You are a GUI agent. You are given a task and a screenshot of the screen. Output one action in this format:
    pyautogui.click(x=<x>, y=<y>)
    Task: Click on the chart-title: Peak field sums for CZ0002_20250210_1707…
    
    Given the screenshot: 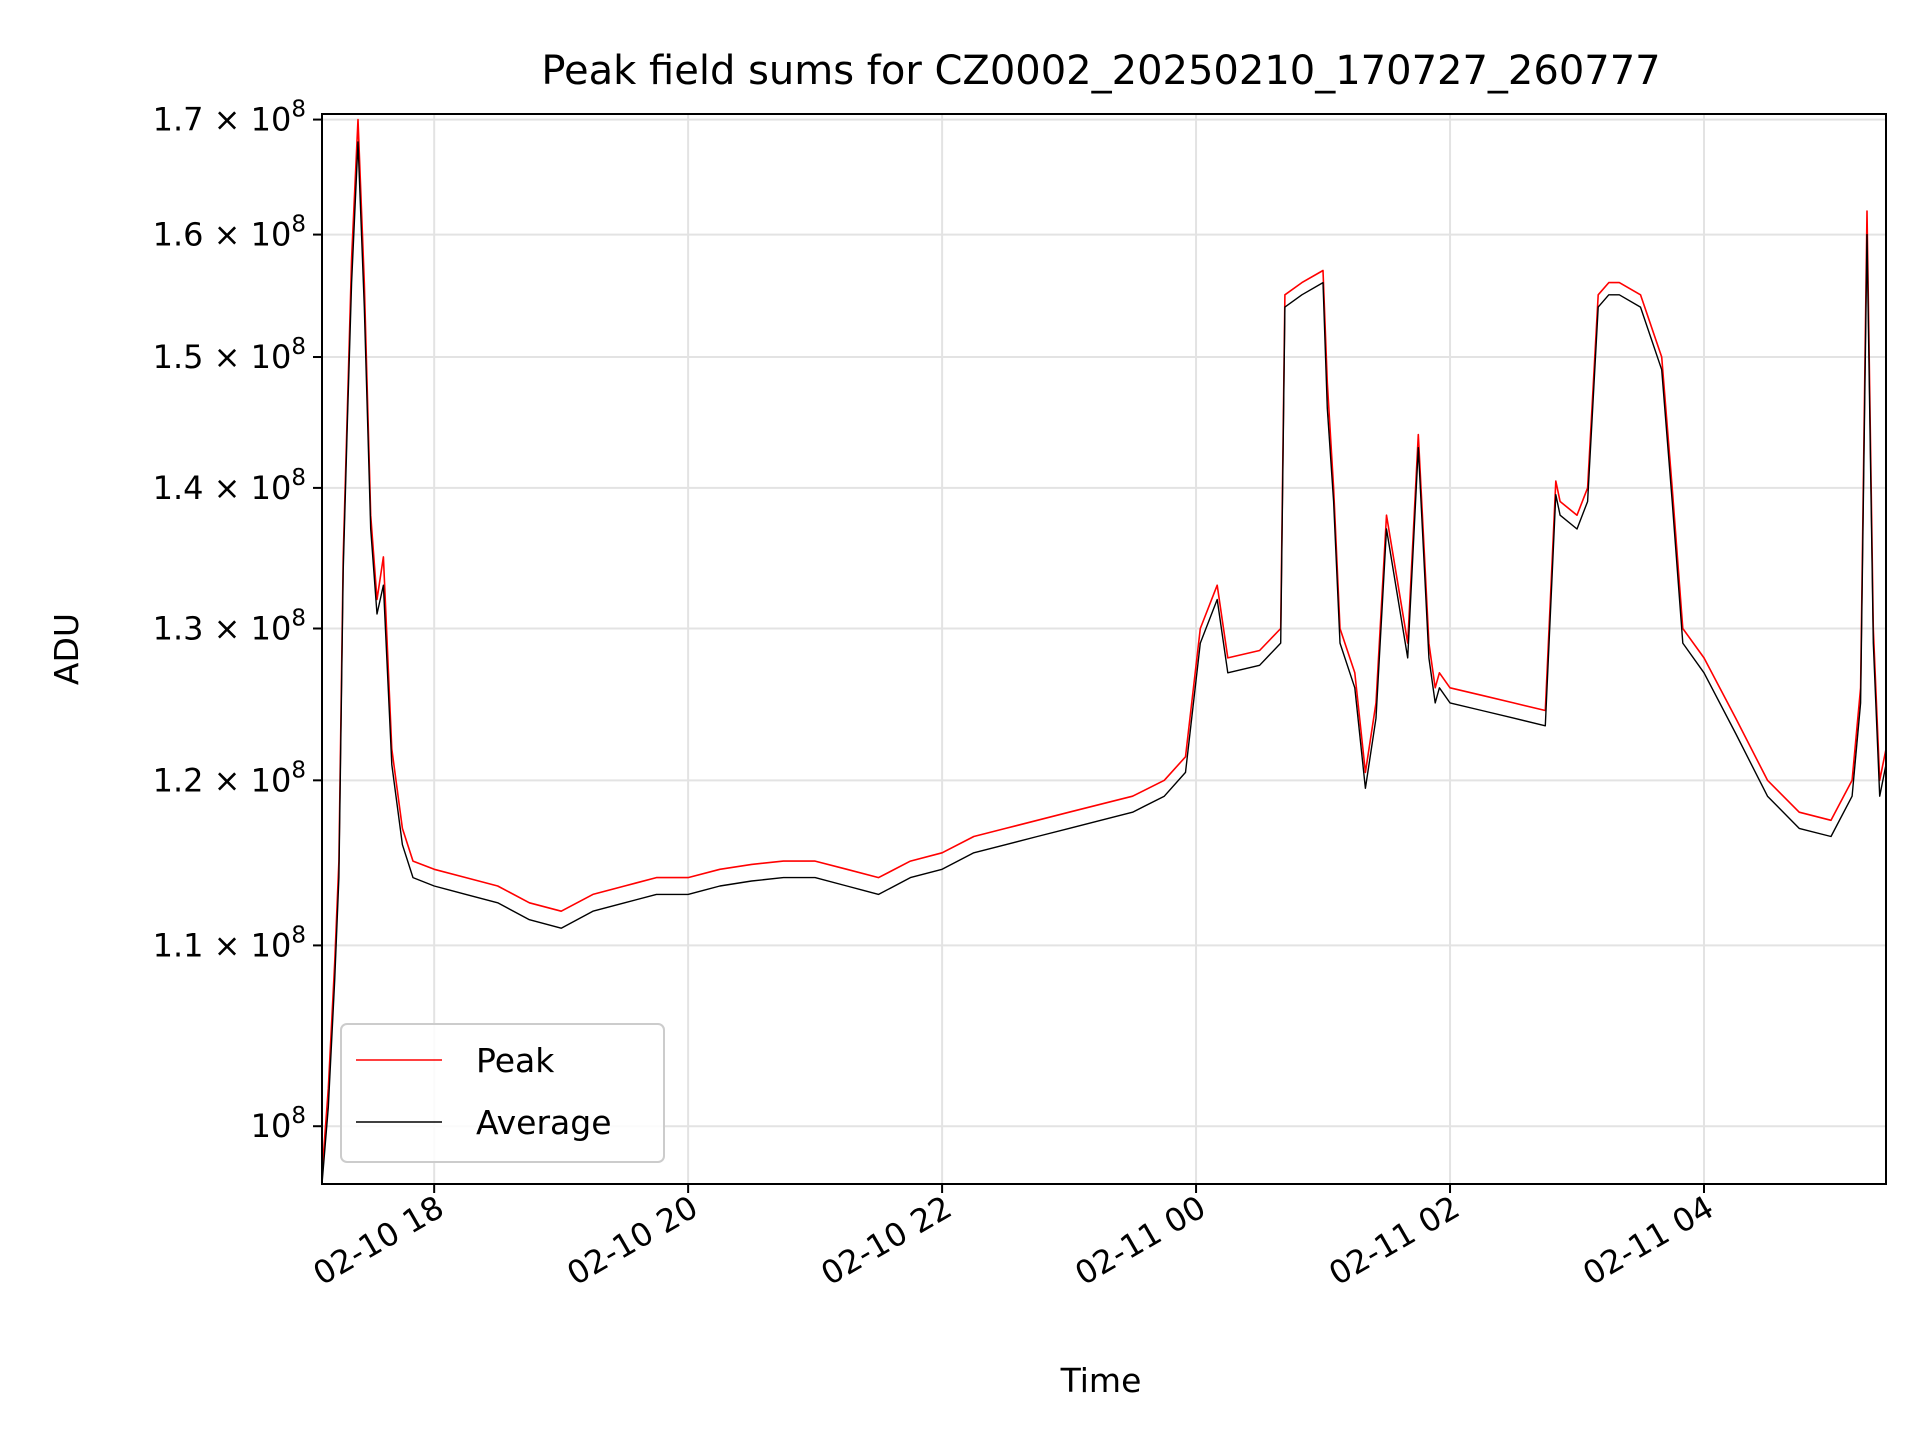 What is the action you would take?
    pyautogui.click(x=1100, y=71)
    